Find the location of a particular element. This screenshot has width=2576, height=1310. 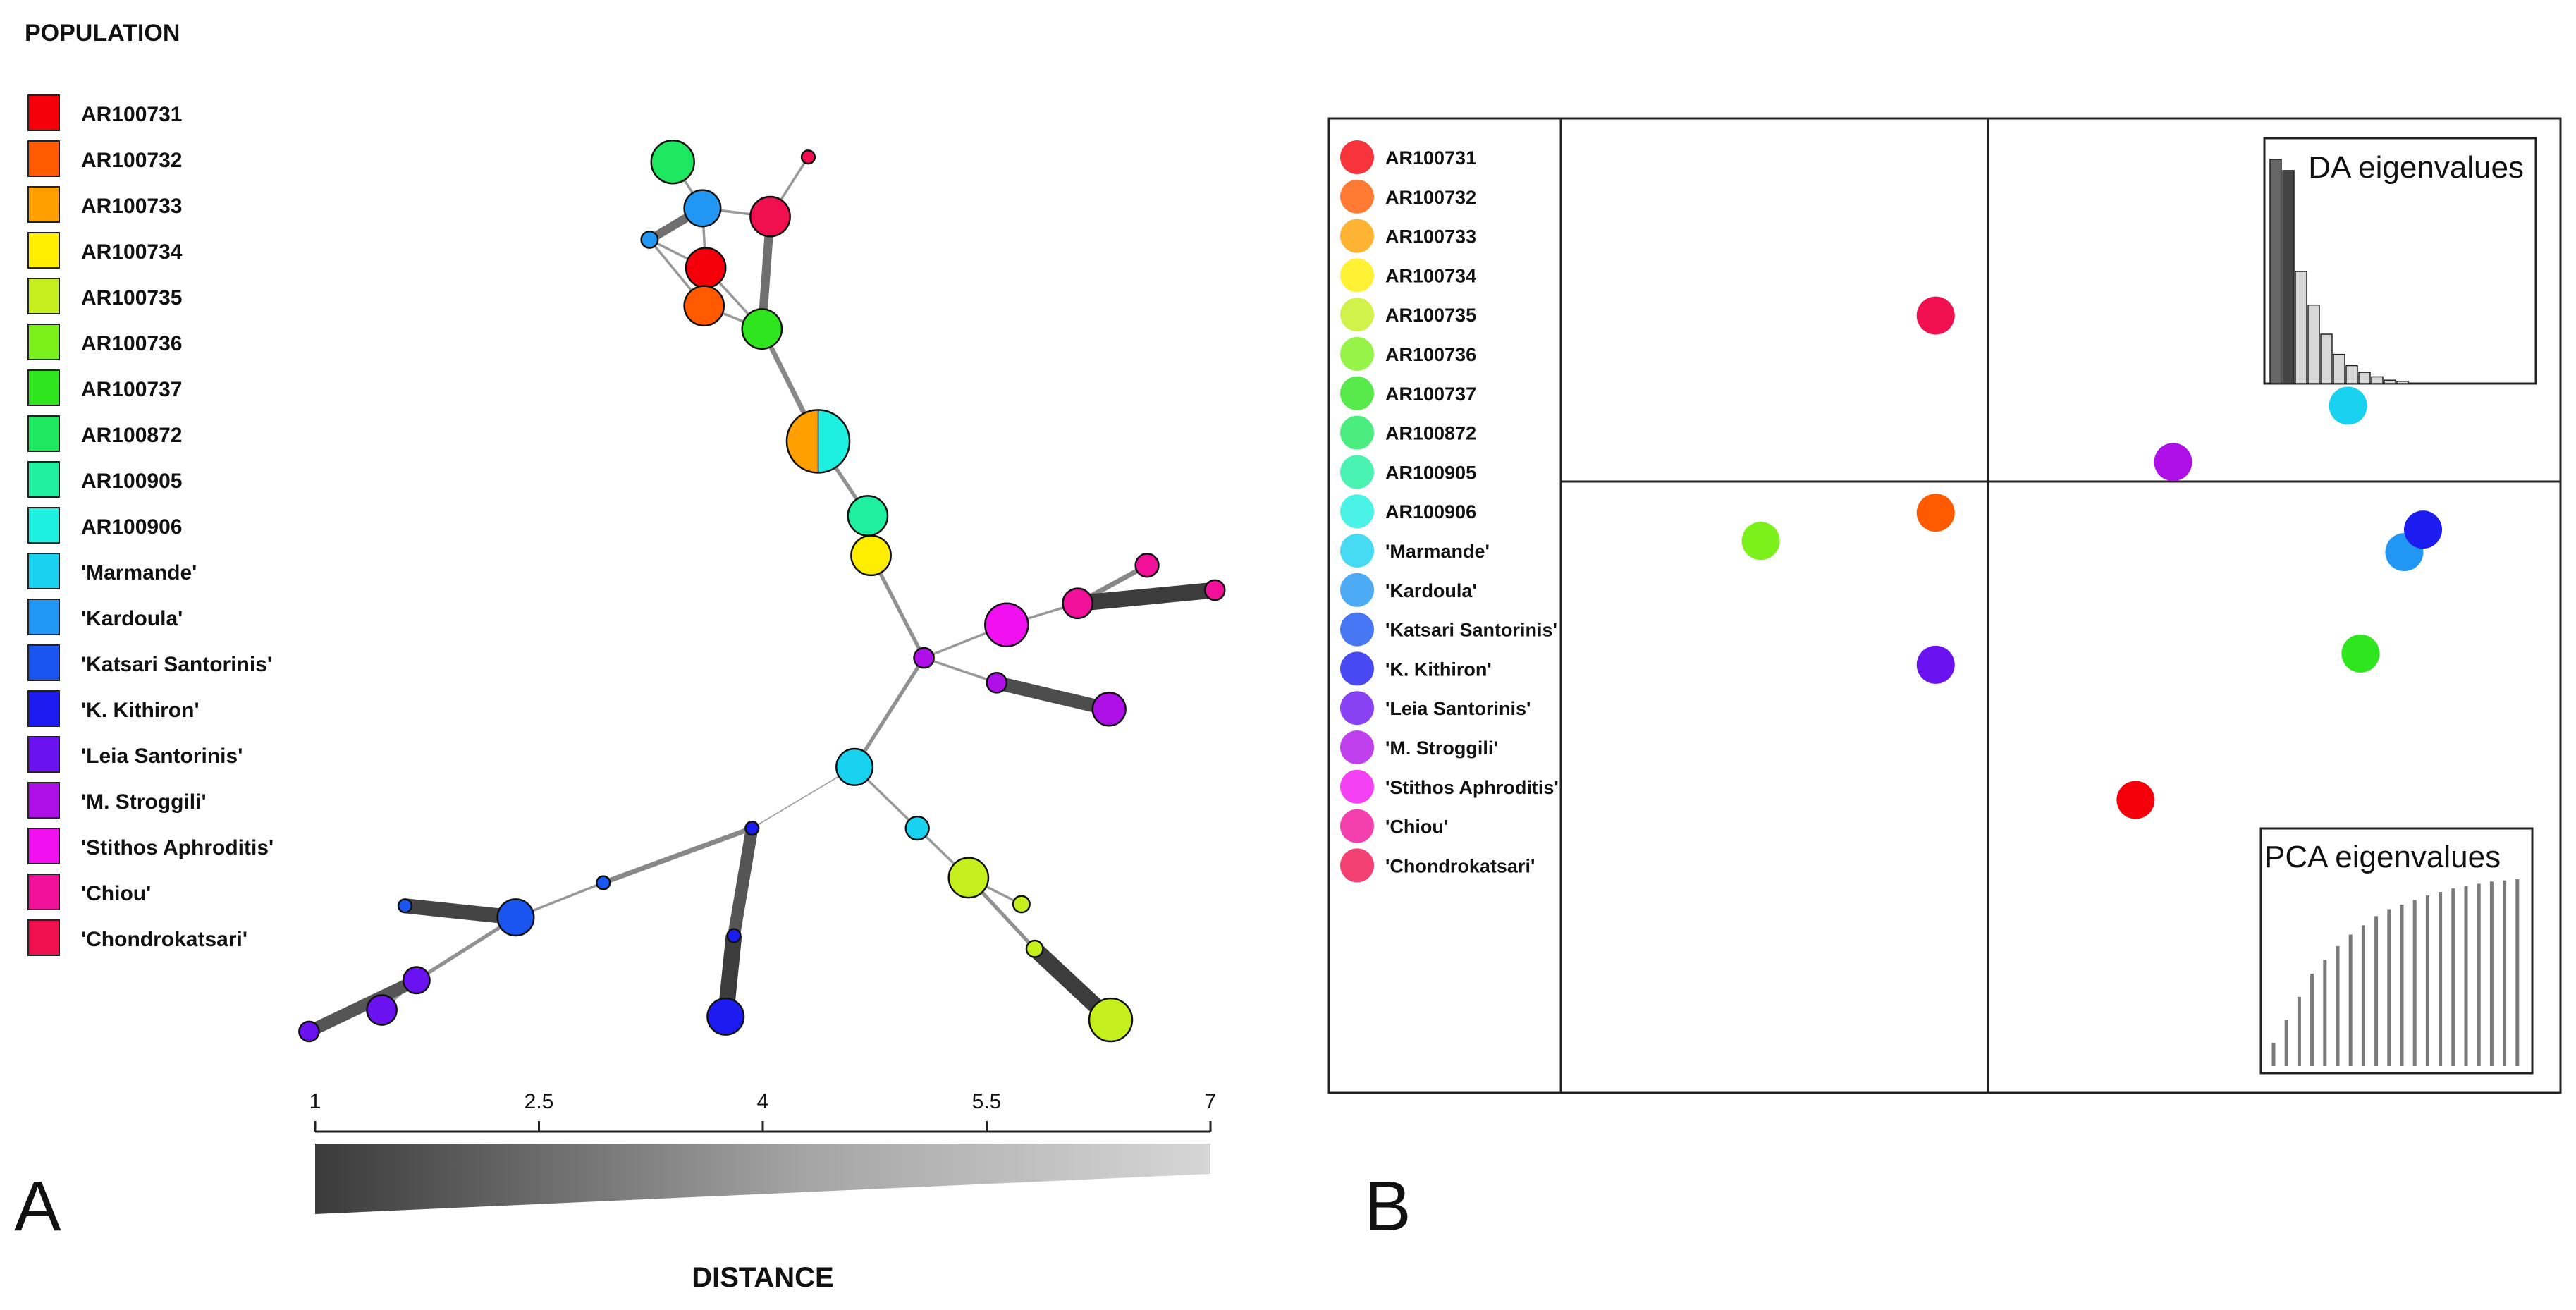

pca-eigen-inset: PCA eigenvalues is located at coordinates (2396, 951).